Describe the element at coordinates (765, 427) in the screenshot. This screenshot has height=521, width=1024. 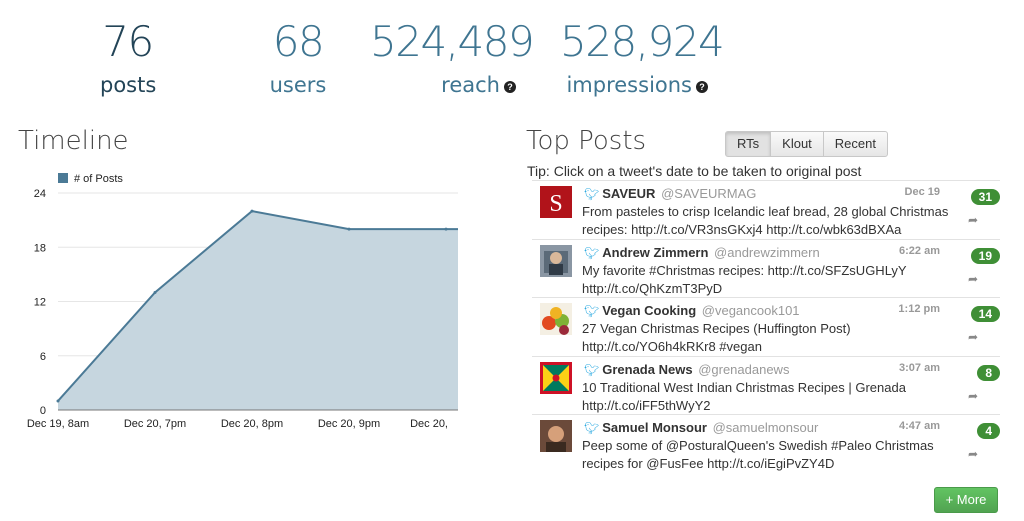
I see `post-handle: @samuelmonsour` at that location.